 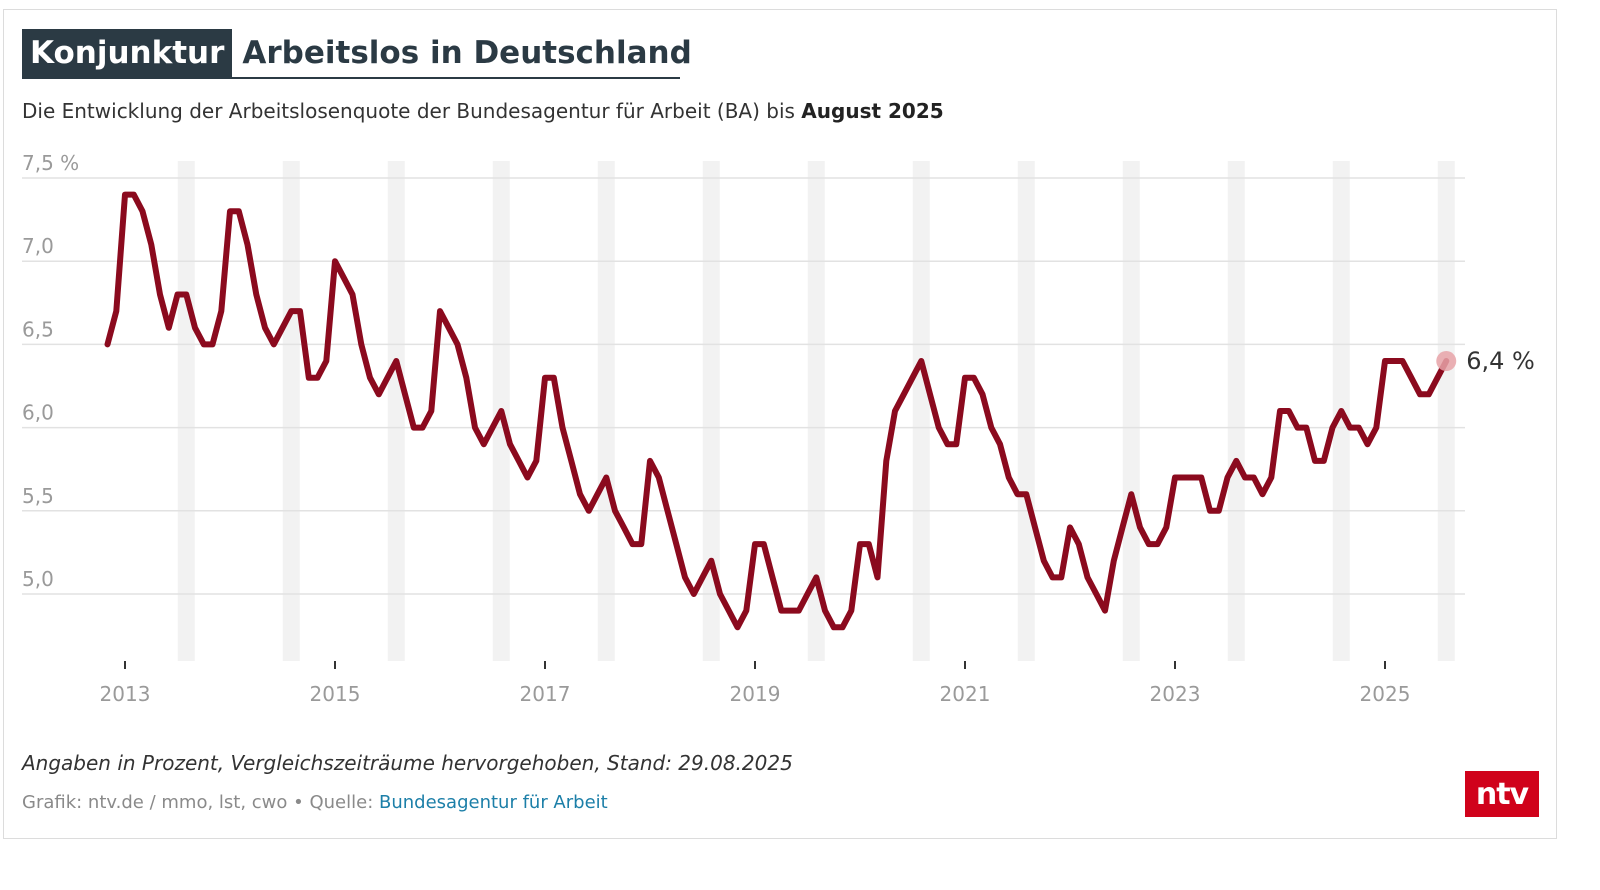 I want to click on title-row: Konjunktur Arbeitslos in Deutschland, so click(x=357, y=54).